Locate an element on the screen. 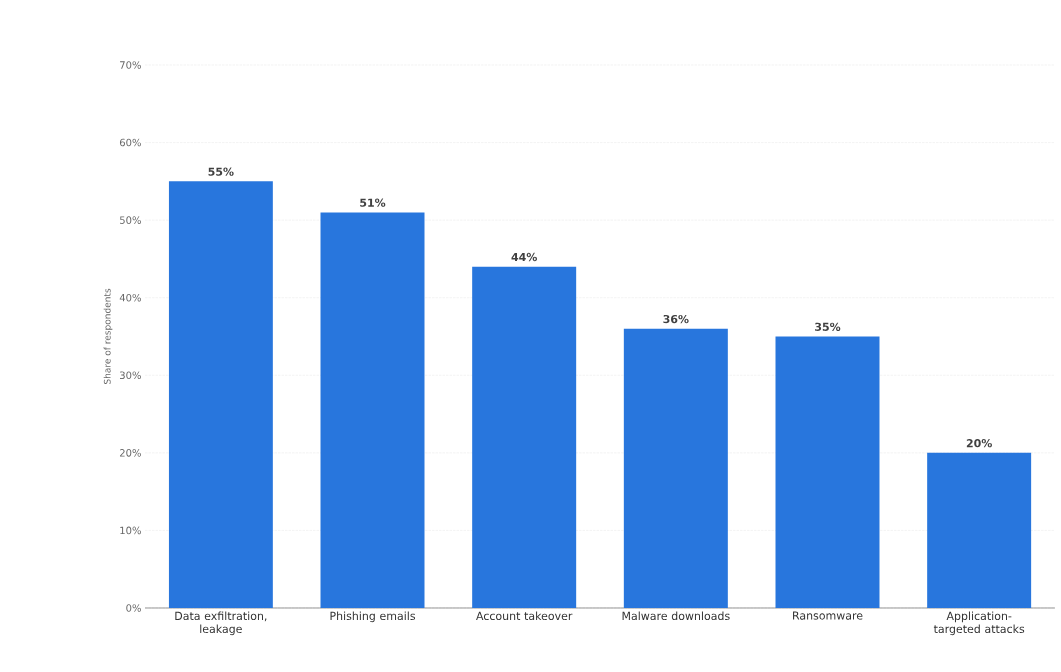  x-tick-label: Malware downloads is located at coordinates (676, 616).